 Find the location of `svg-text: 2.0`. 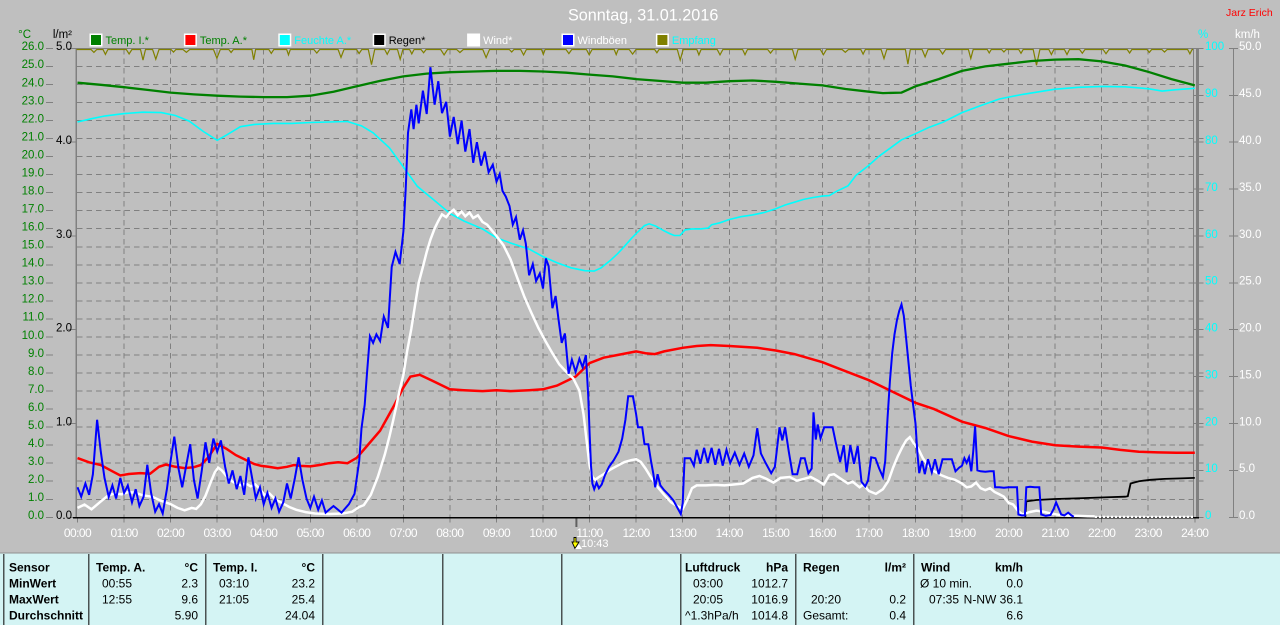

svg-text: 2.0 is located at coordinates (36, 480).